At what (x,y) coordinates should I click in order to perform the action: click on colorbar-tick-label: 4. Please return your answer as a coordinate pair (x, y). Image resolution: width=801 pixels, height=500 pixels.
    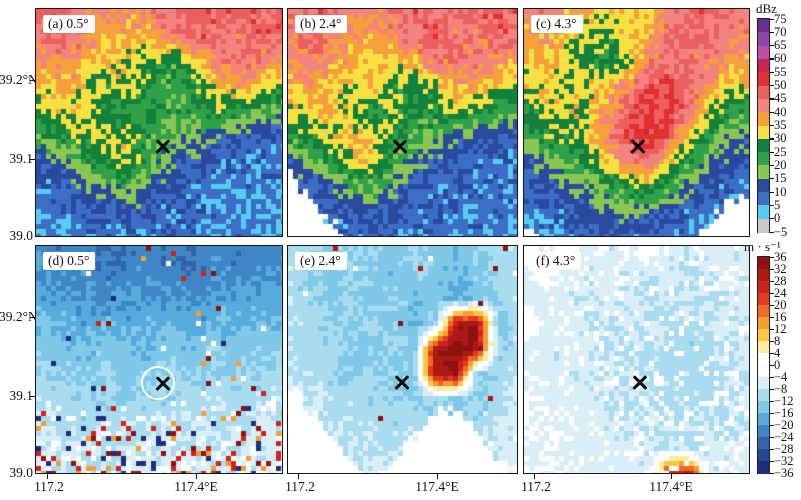
    Looking at the image, I should click on (775, 352).